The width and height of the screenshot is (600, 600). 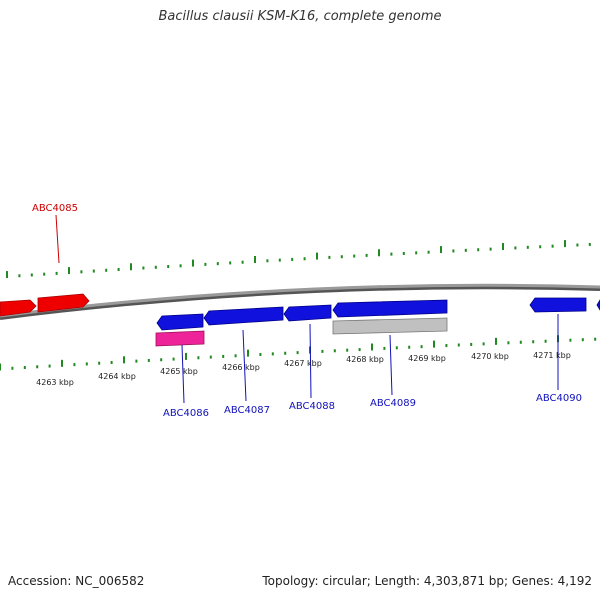 I want to click on ruler-label: 4264 kbp, so click(x=117, y=376).